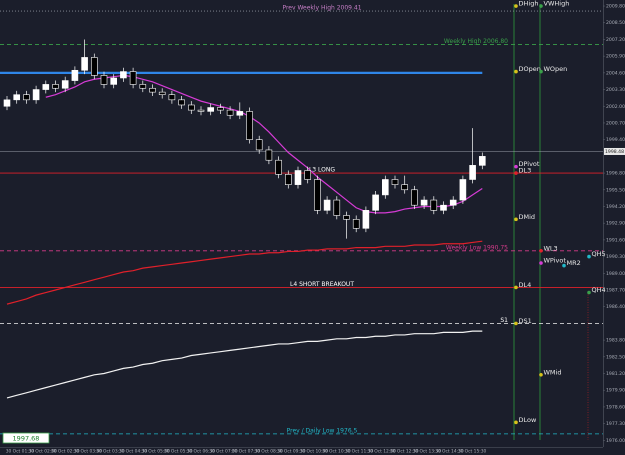 Image resolution: width=625 pixels, height=455 pixels. I want to click on marker-label: QH4, so click(599, 290).